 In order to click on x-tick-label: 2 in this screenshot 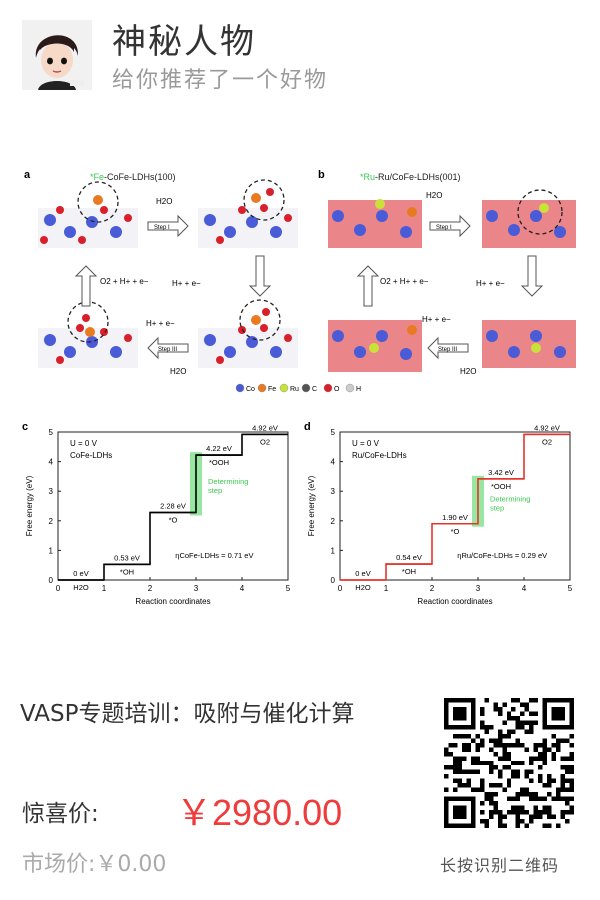, I will do `click(432, 588)`.